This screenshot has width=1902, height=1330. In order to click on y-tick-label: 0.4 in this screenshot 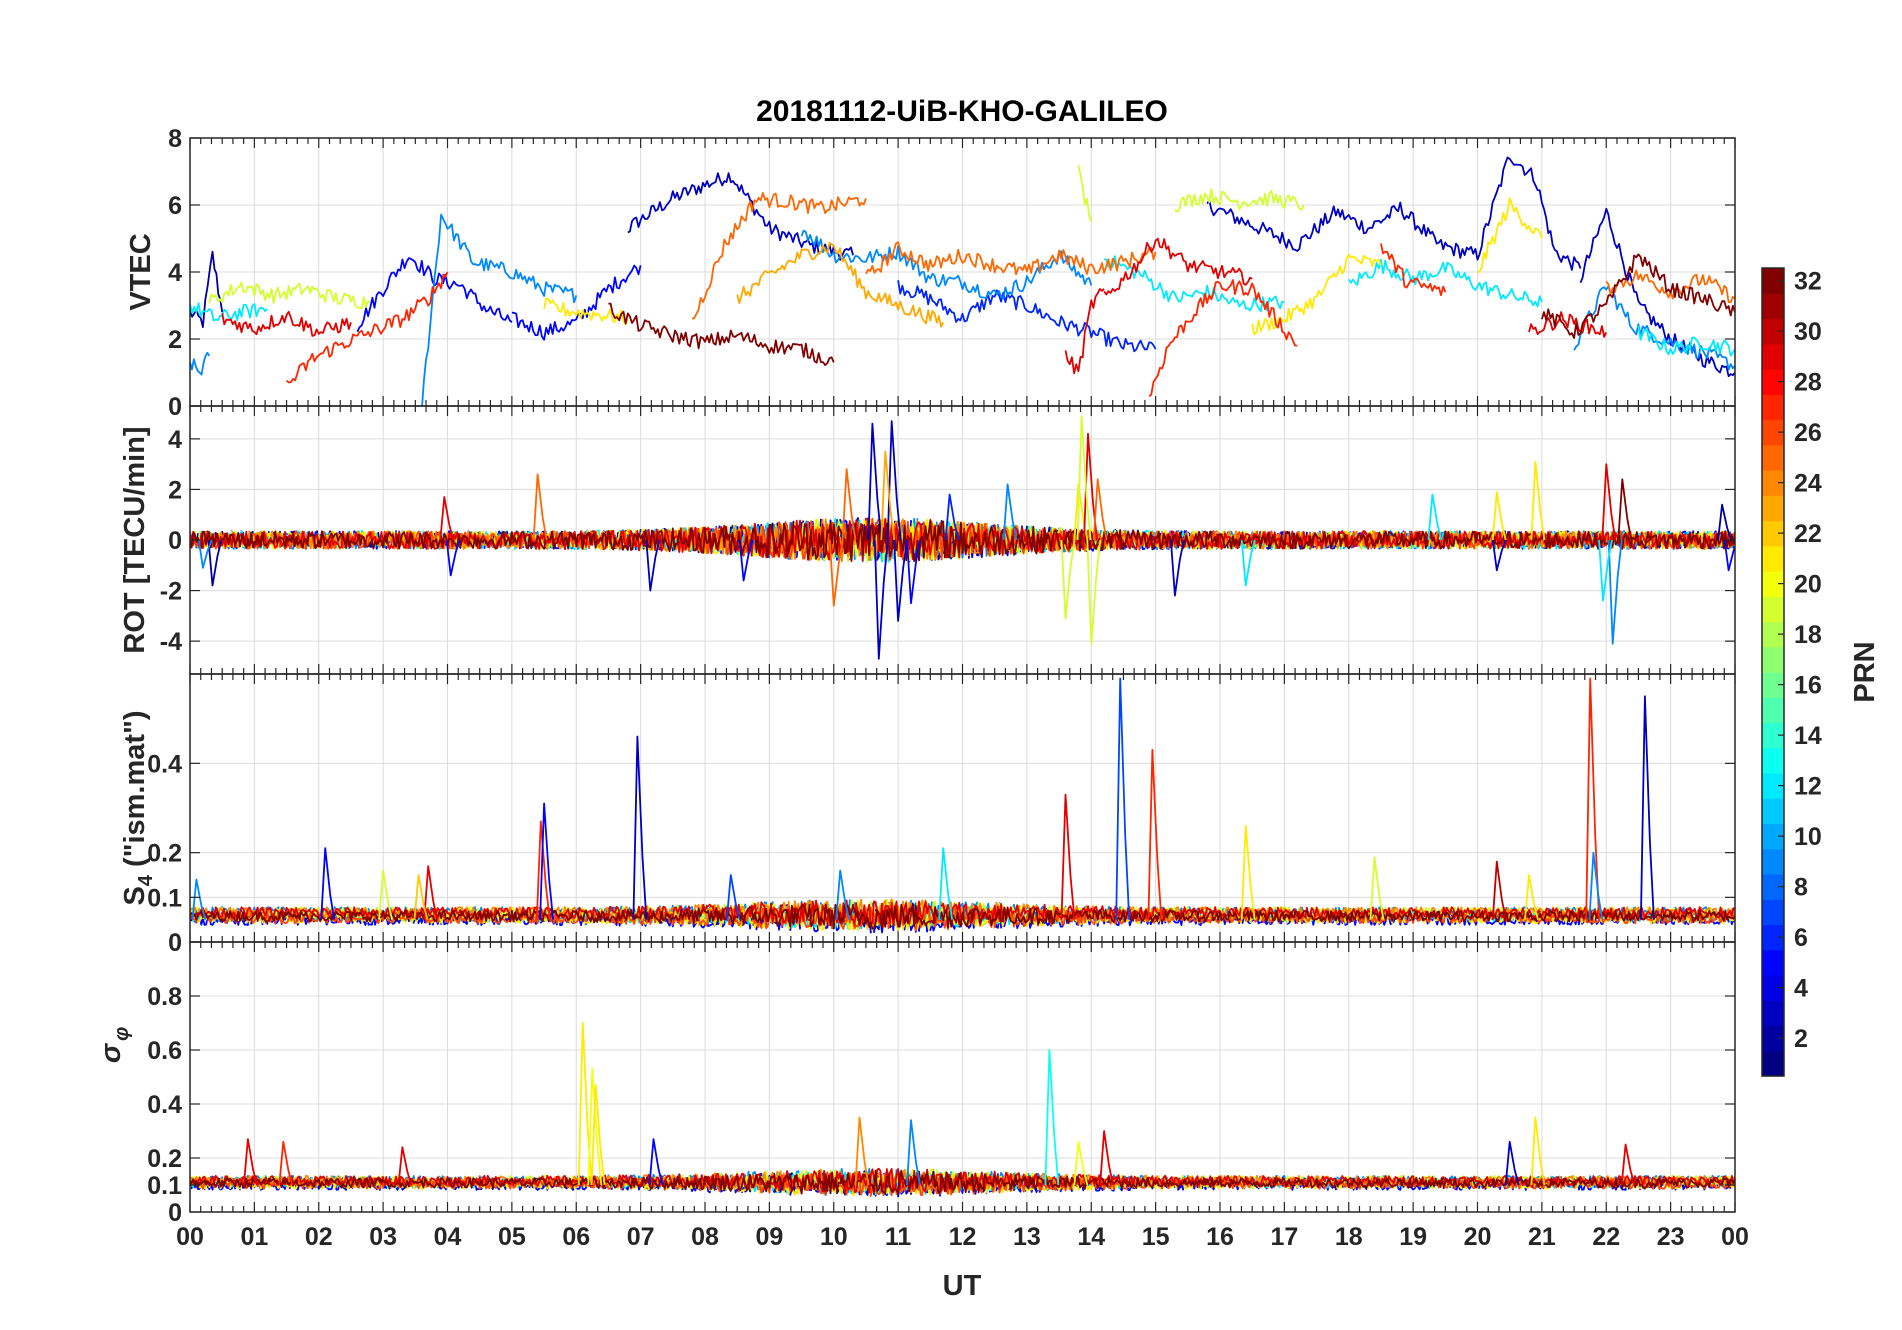, I will do `click(164, 1105)`.